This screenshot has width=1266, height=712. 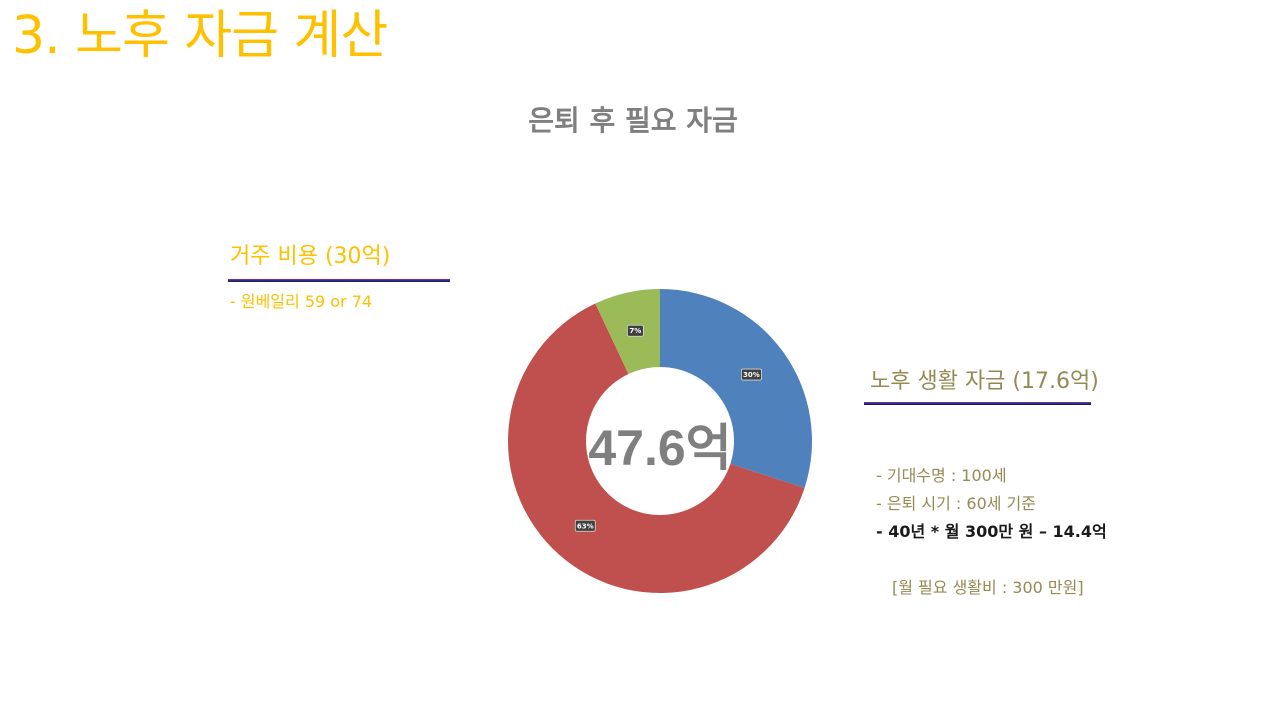 What do you see at coordinates (633, 120) in the screenshot?
I see `chart-title: 은퇴 후 필요 자금` at bounding box center [633, 120].